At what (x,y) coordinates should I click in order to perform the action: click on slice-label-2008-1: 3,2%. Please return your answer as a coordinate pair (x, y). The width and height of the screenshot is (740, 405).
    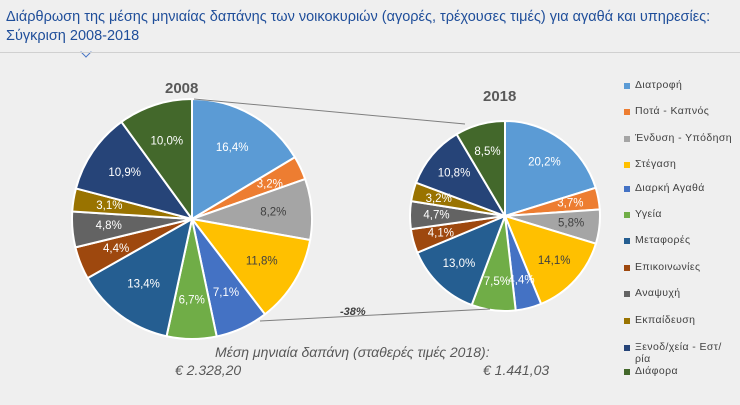
    Looking at the image, I should click on (270, 184).